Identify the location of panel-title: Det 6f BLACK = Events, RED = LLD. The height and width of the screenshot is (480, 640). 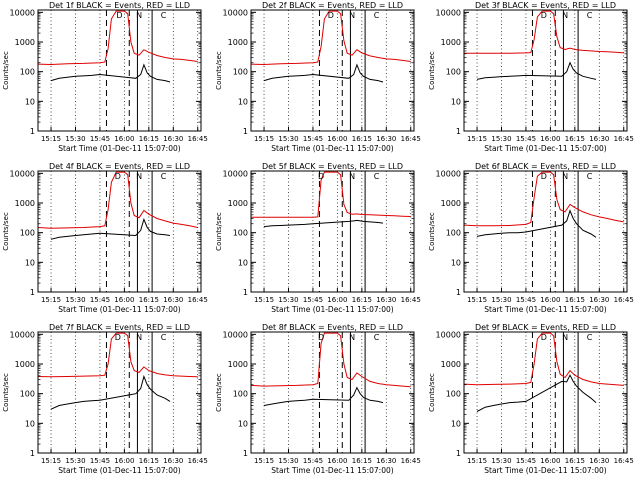
(545, 166).